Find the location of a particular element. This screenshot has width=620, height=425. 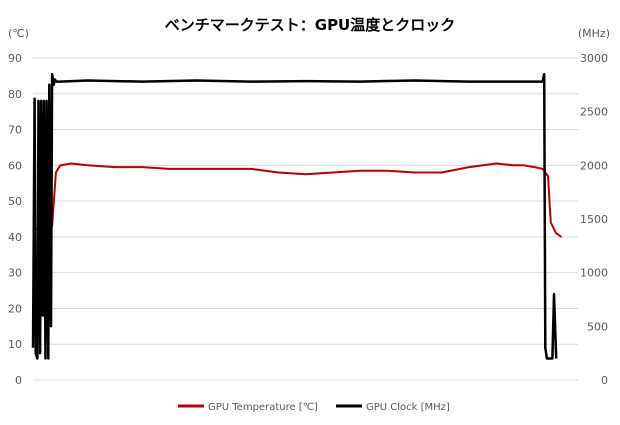

right-tick-label: 500 is located at coordinates (597, 326).